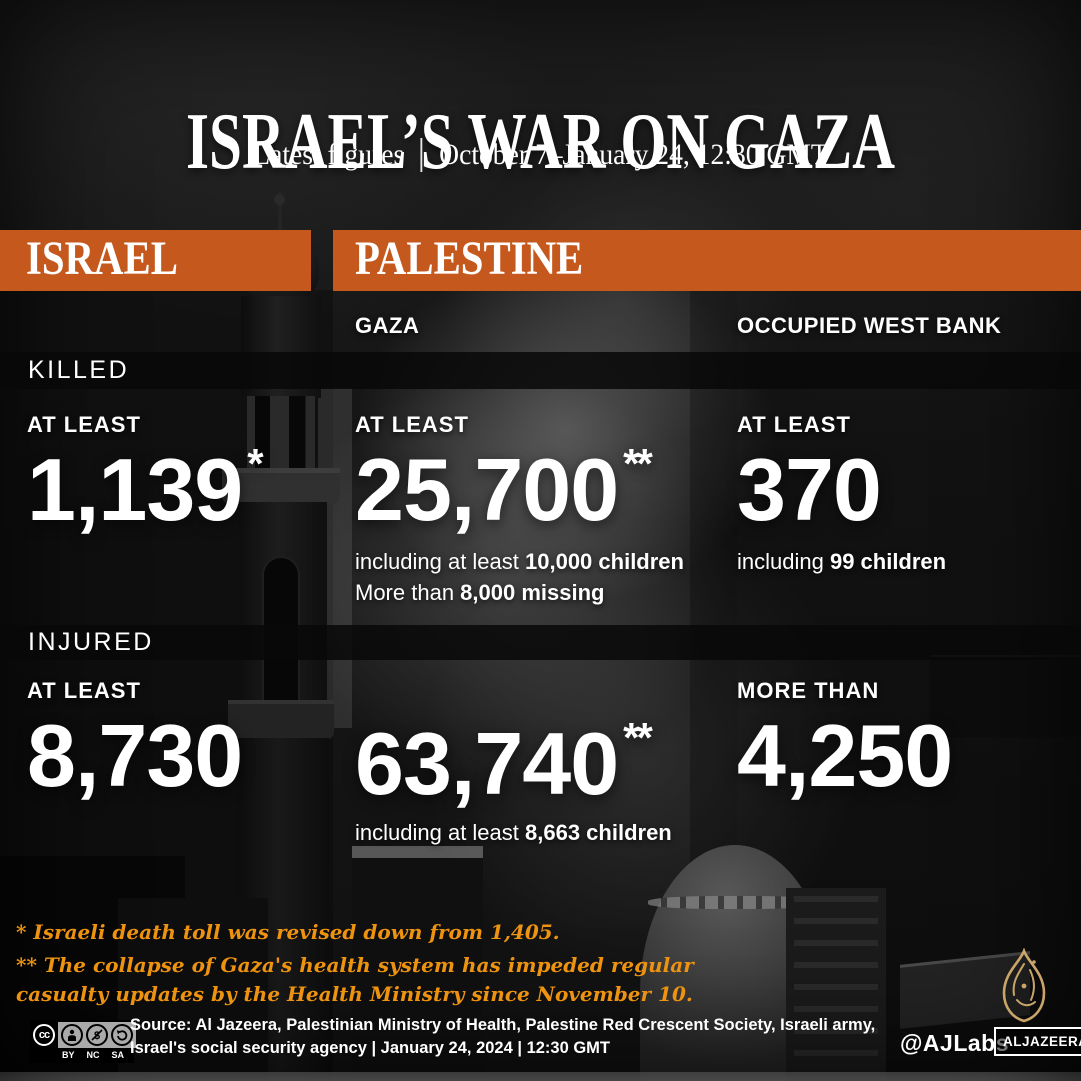  I want to click on building-roofline, so click(417, 852).